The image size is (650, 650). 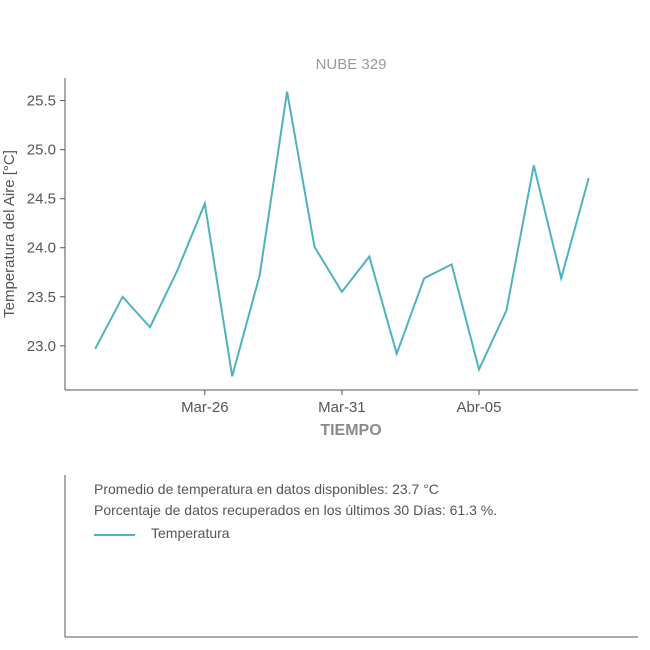 I want to click on y-ticks: 23.0 23.5 24.0 24.5 25.0 25.5, so click(x=46, y=224).